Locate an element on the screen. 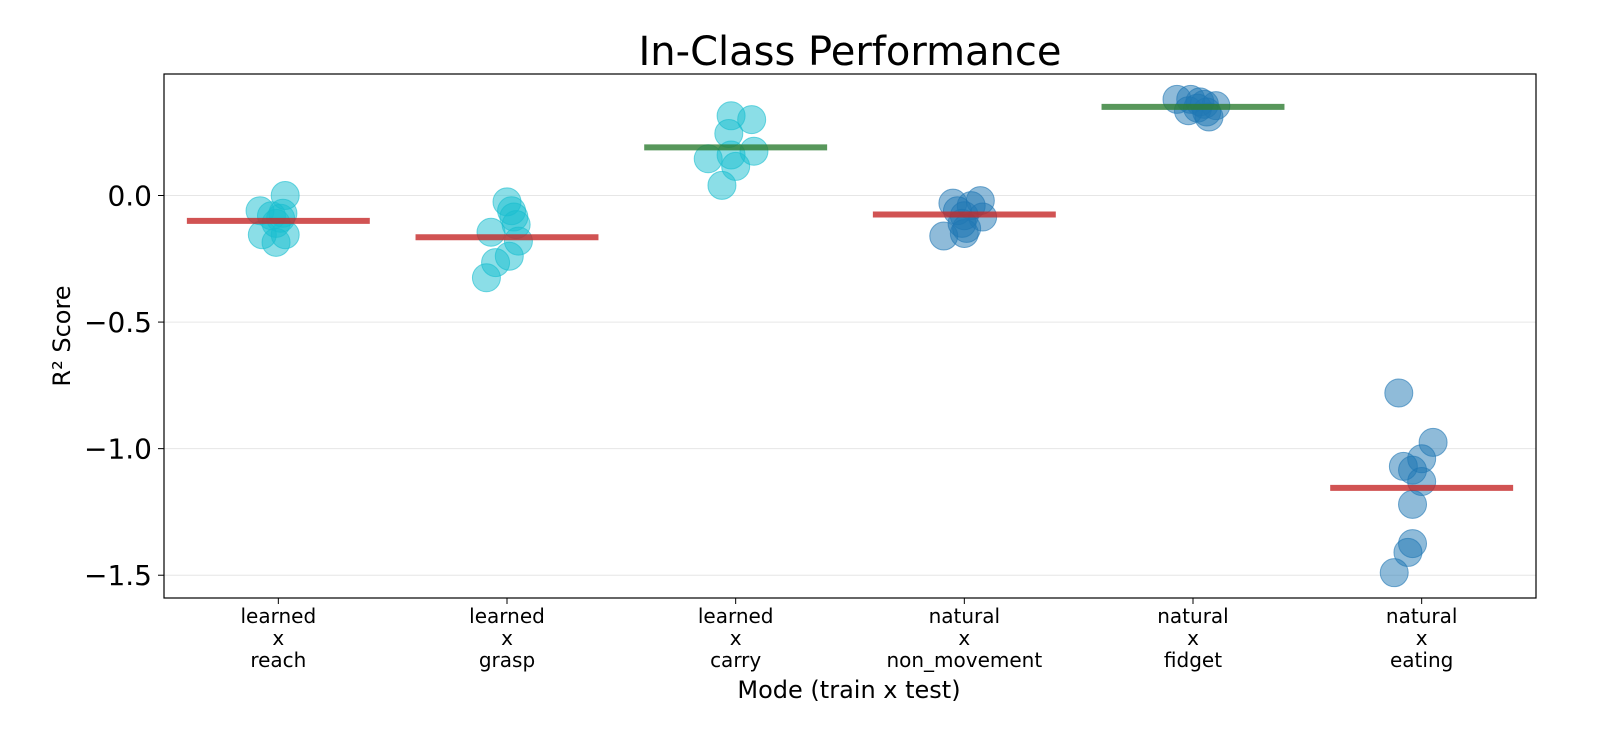 The width and height of the screenshot is (1600, 750). x-tick-label: grasp is located at coordinates (507, 660).